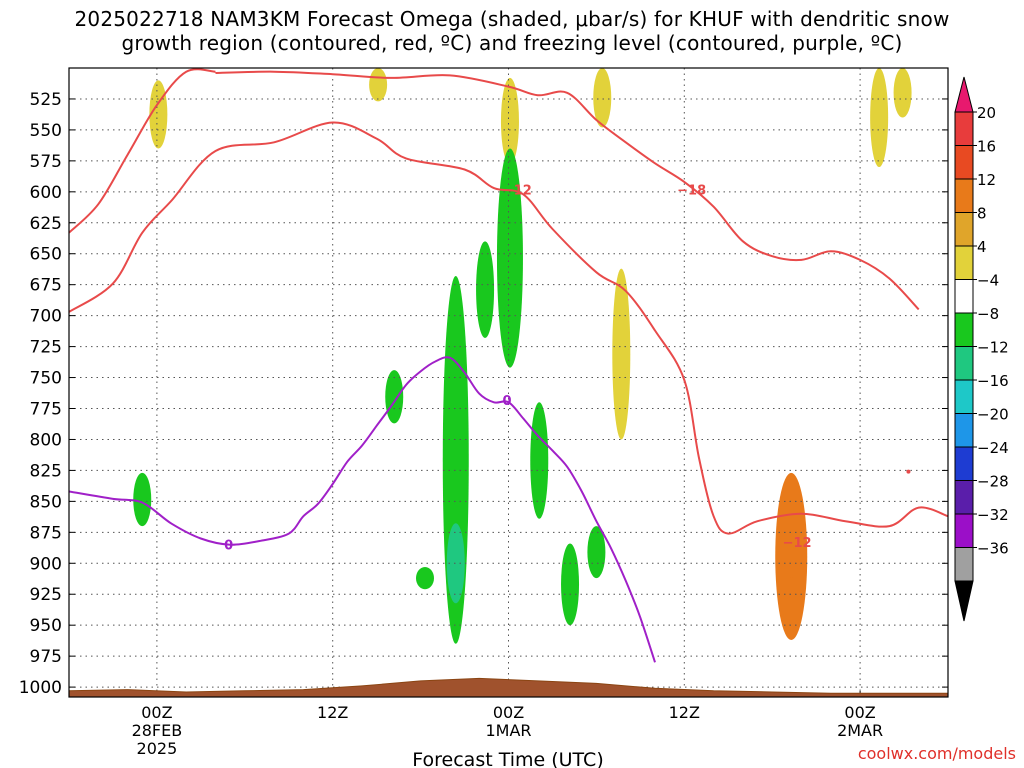 Image resolution: width=1024 pixels, height=768 pixels. Describe the element at coordinates (455, 563) in the screenshot. I see `omega-up-core` at that location.